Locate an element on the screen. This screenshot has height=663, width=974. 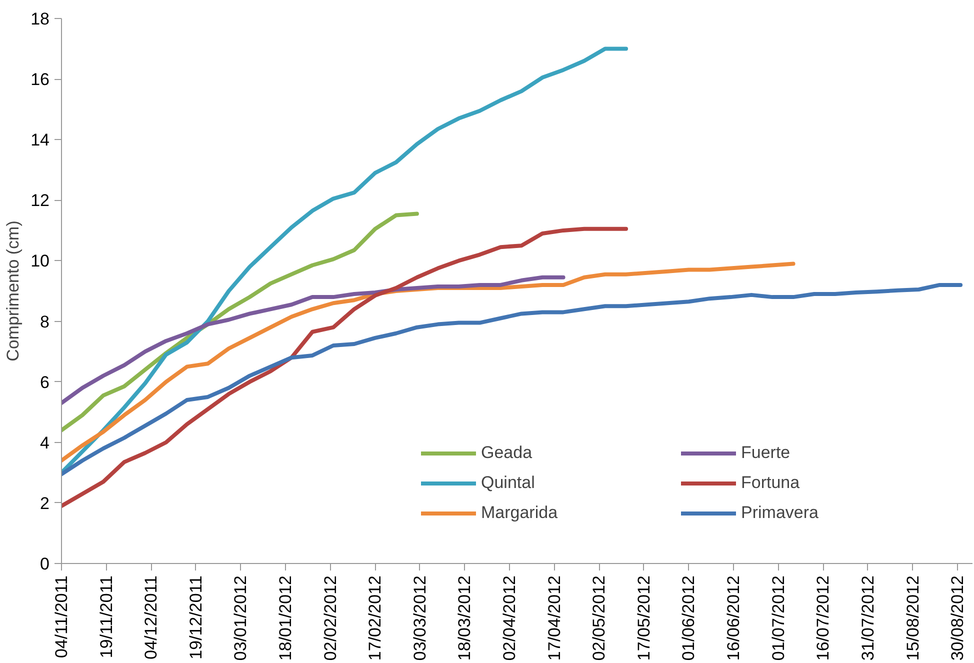
legend-label: Fortuna is located at coordinates (771, 483).